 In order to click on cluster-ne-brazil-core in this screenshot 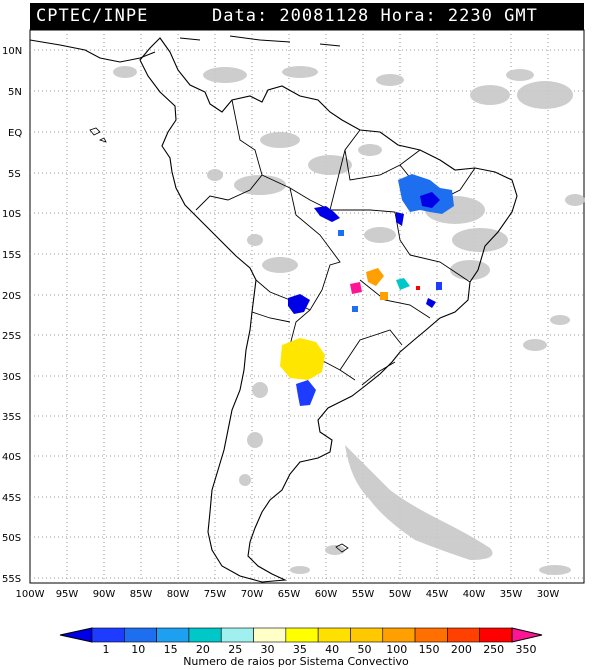, I will do `click(430, 200)`.